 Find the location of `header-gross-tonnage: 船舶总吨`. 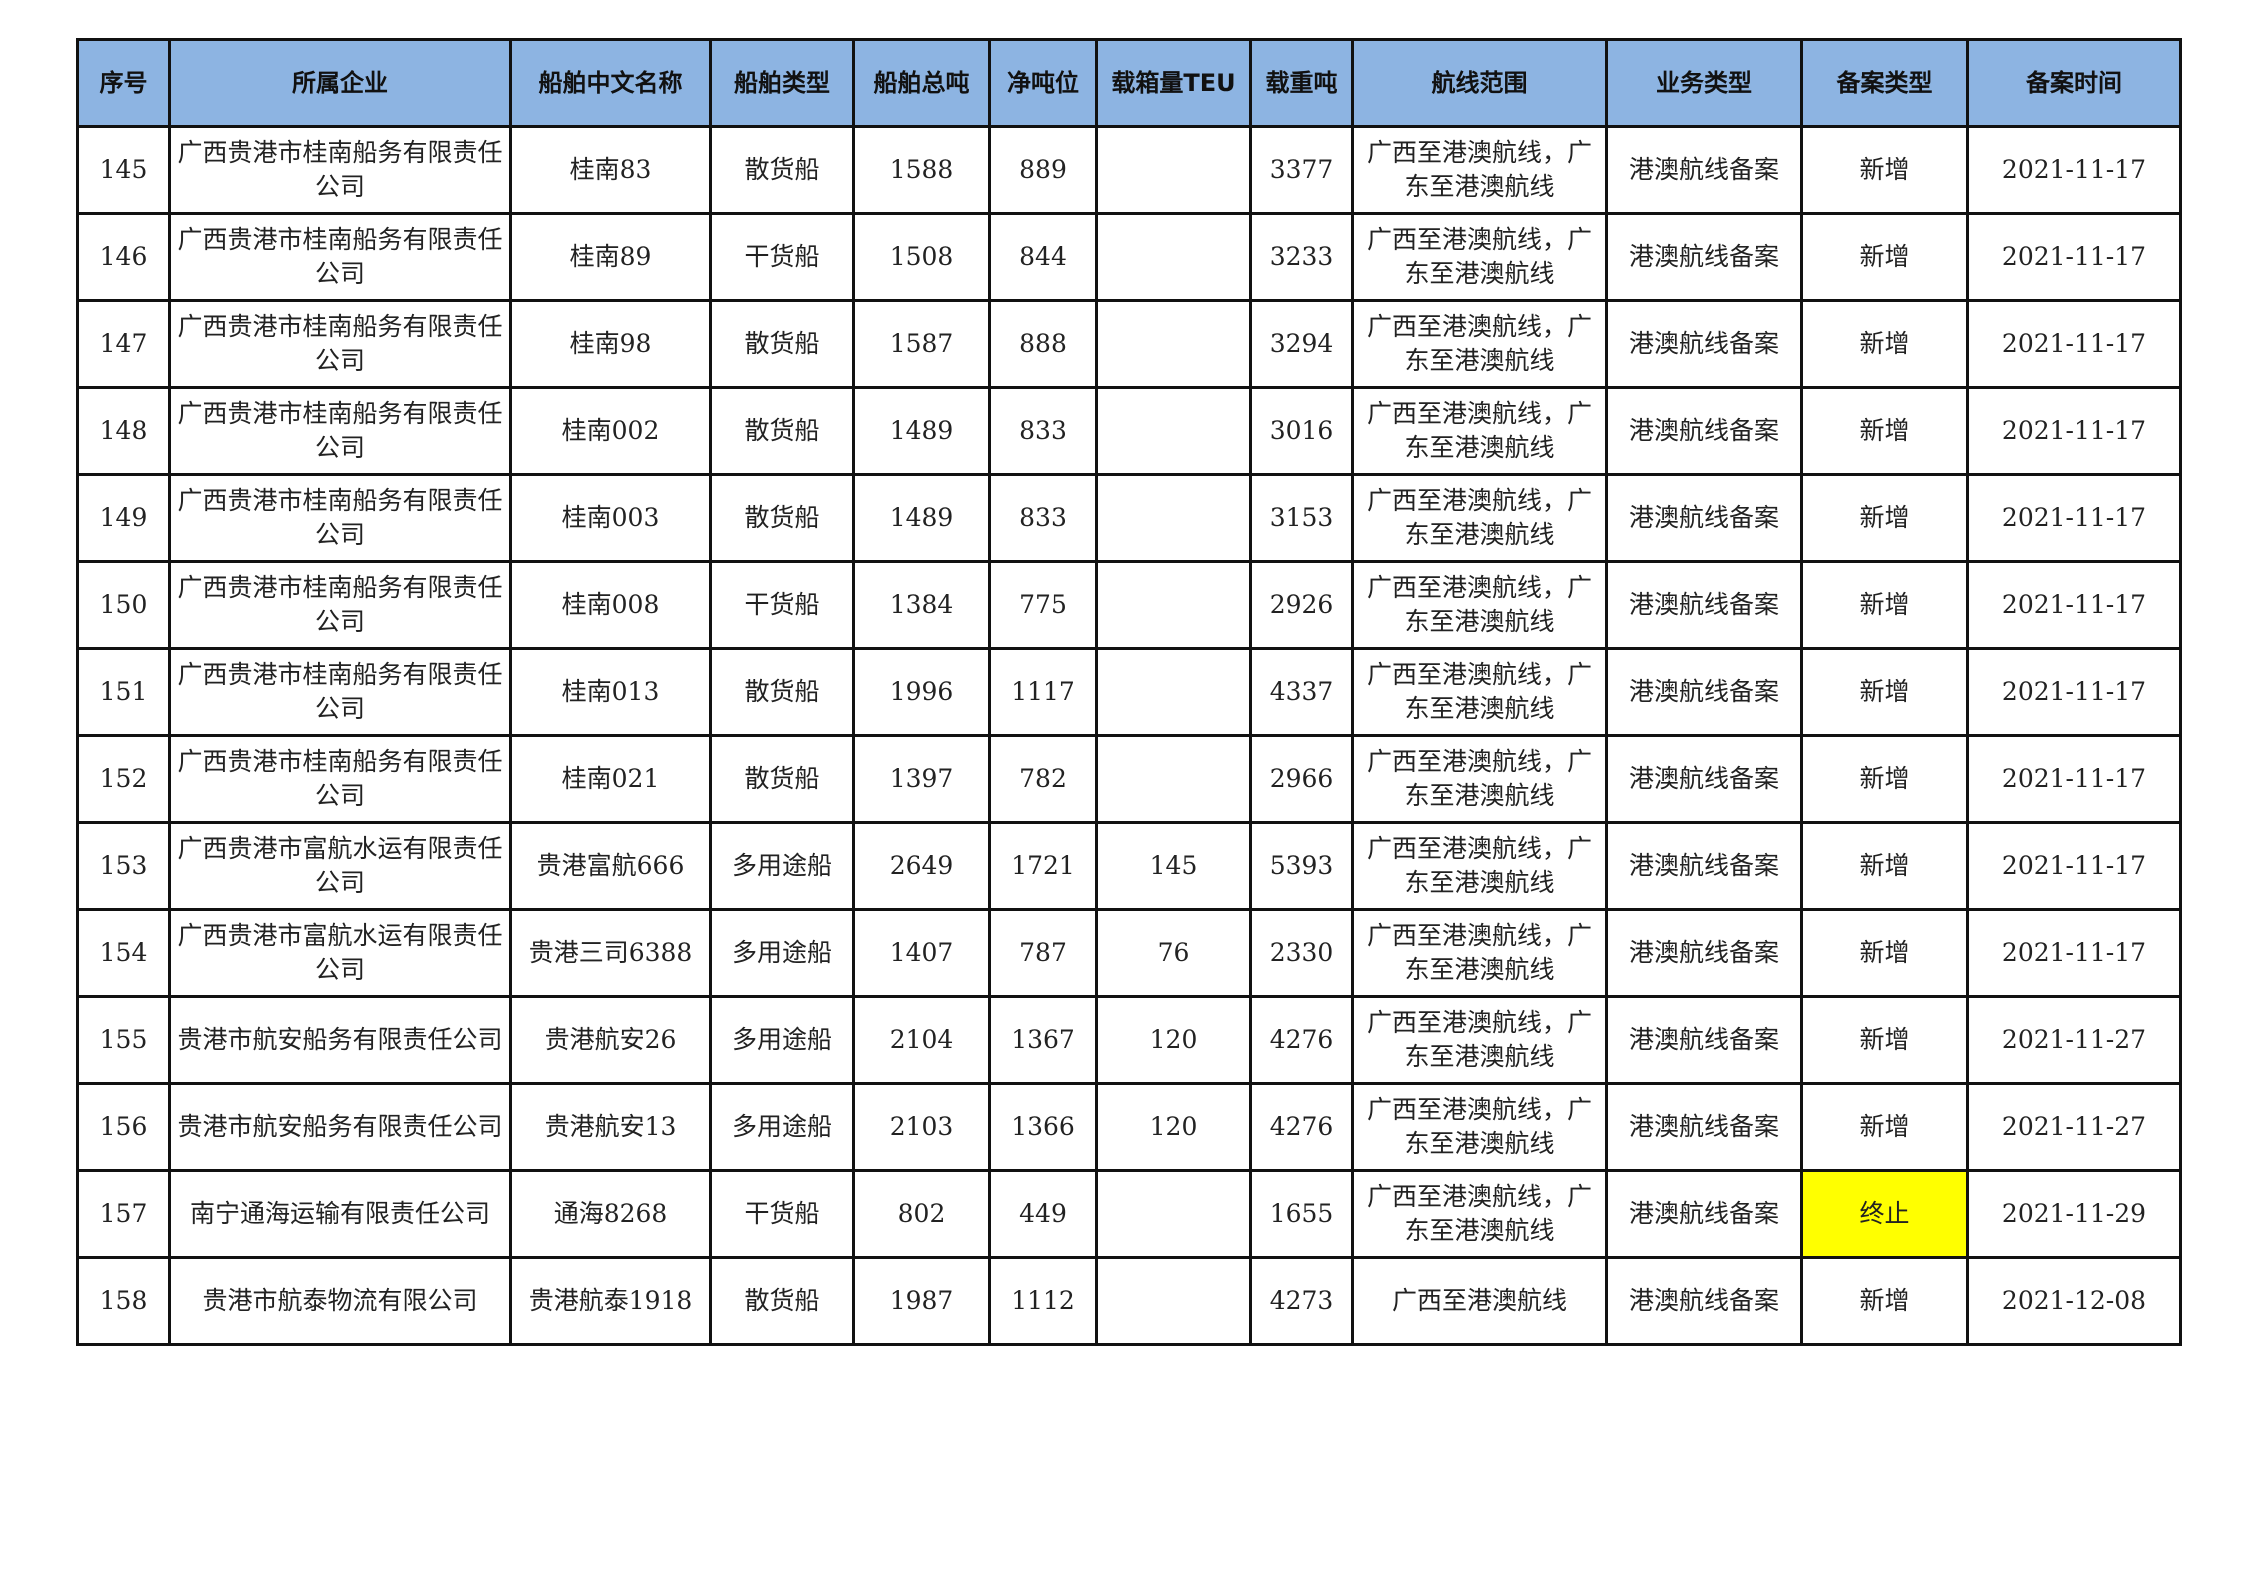

header-gross-tonnage: 船舶总吨 is located at coordinates (921, 83).